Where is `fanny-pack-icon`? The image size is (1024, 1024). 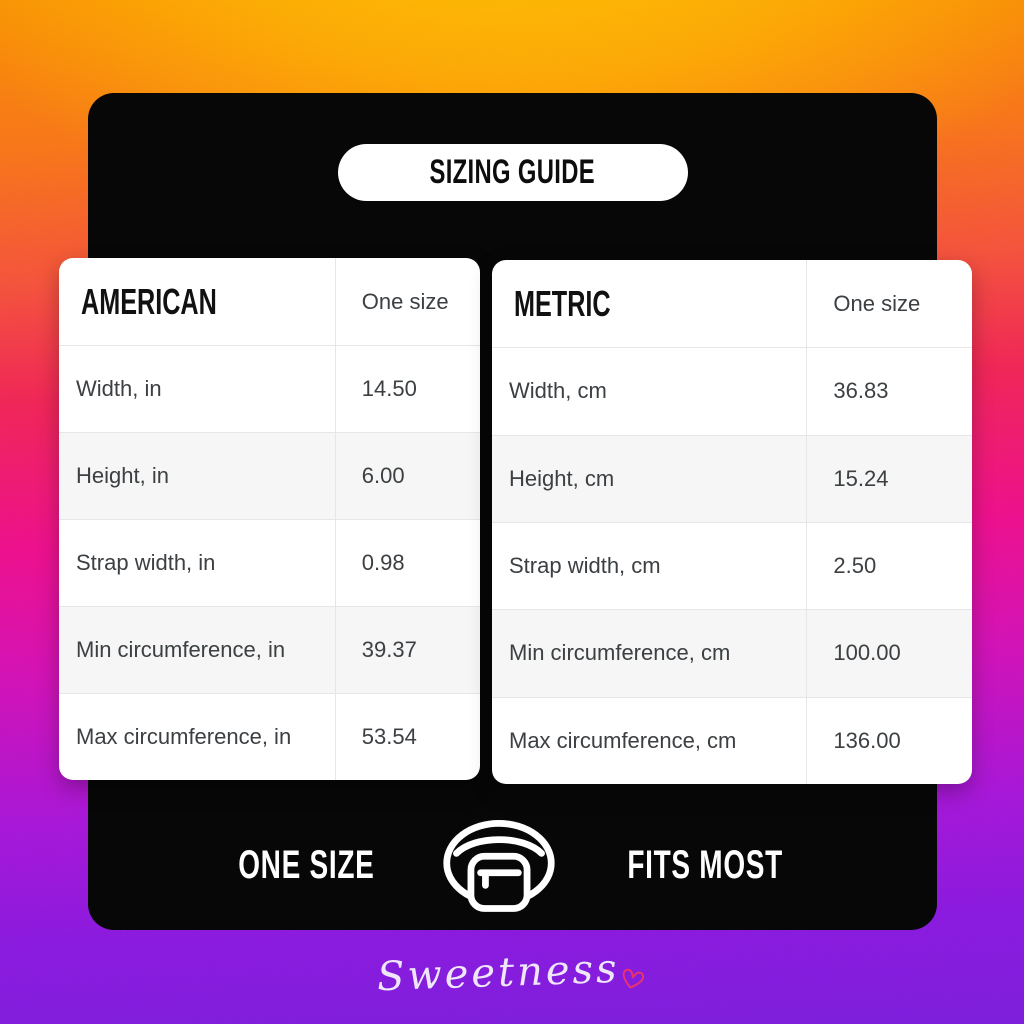 fanny-pack-icon is located at coordinates (499, 865).